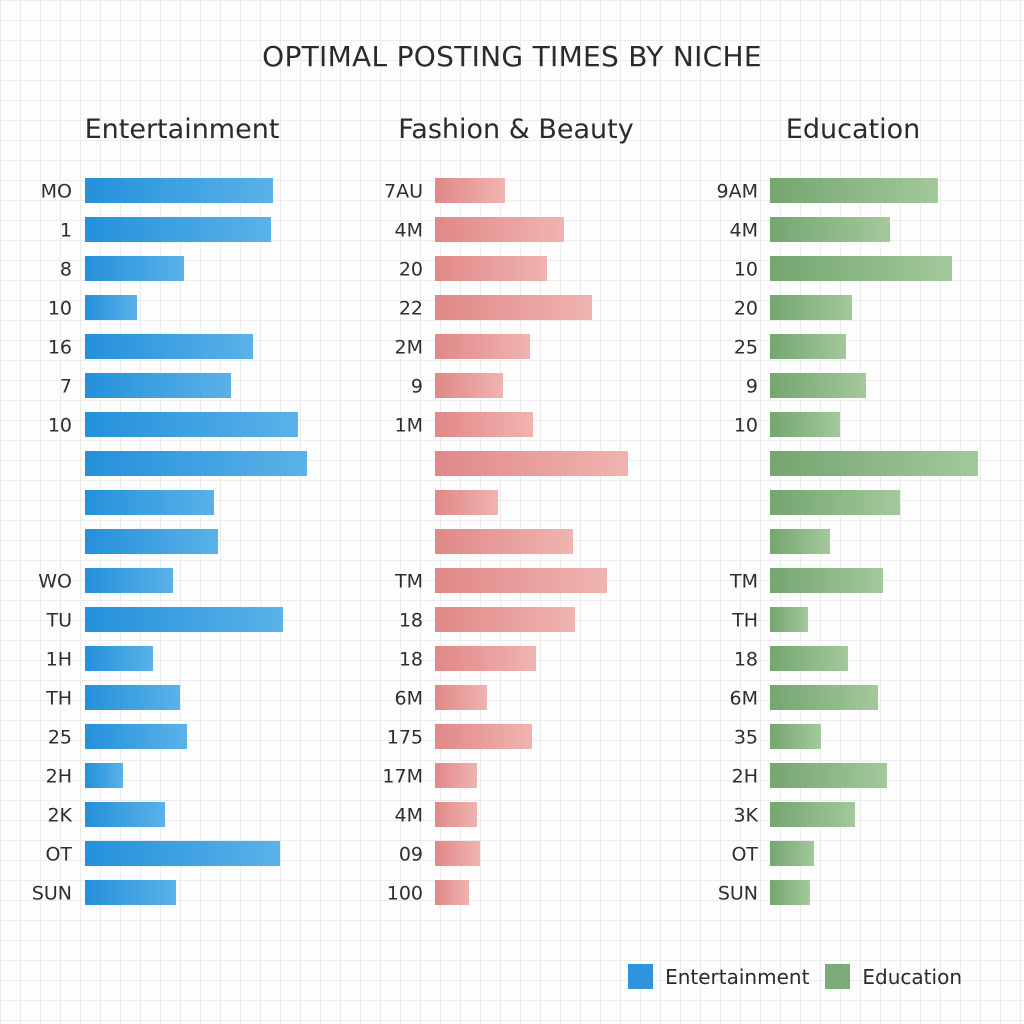 The image size is (1024, 1024). I want to click on tick-label-education-17: OT, so click(744, 855).